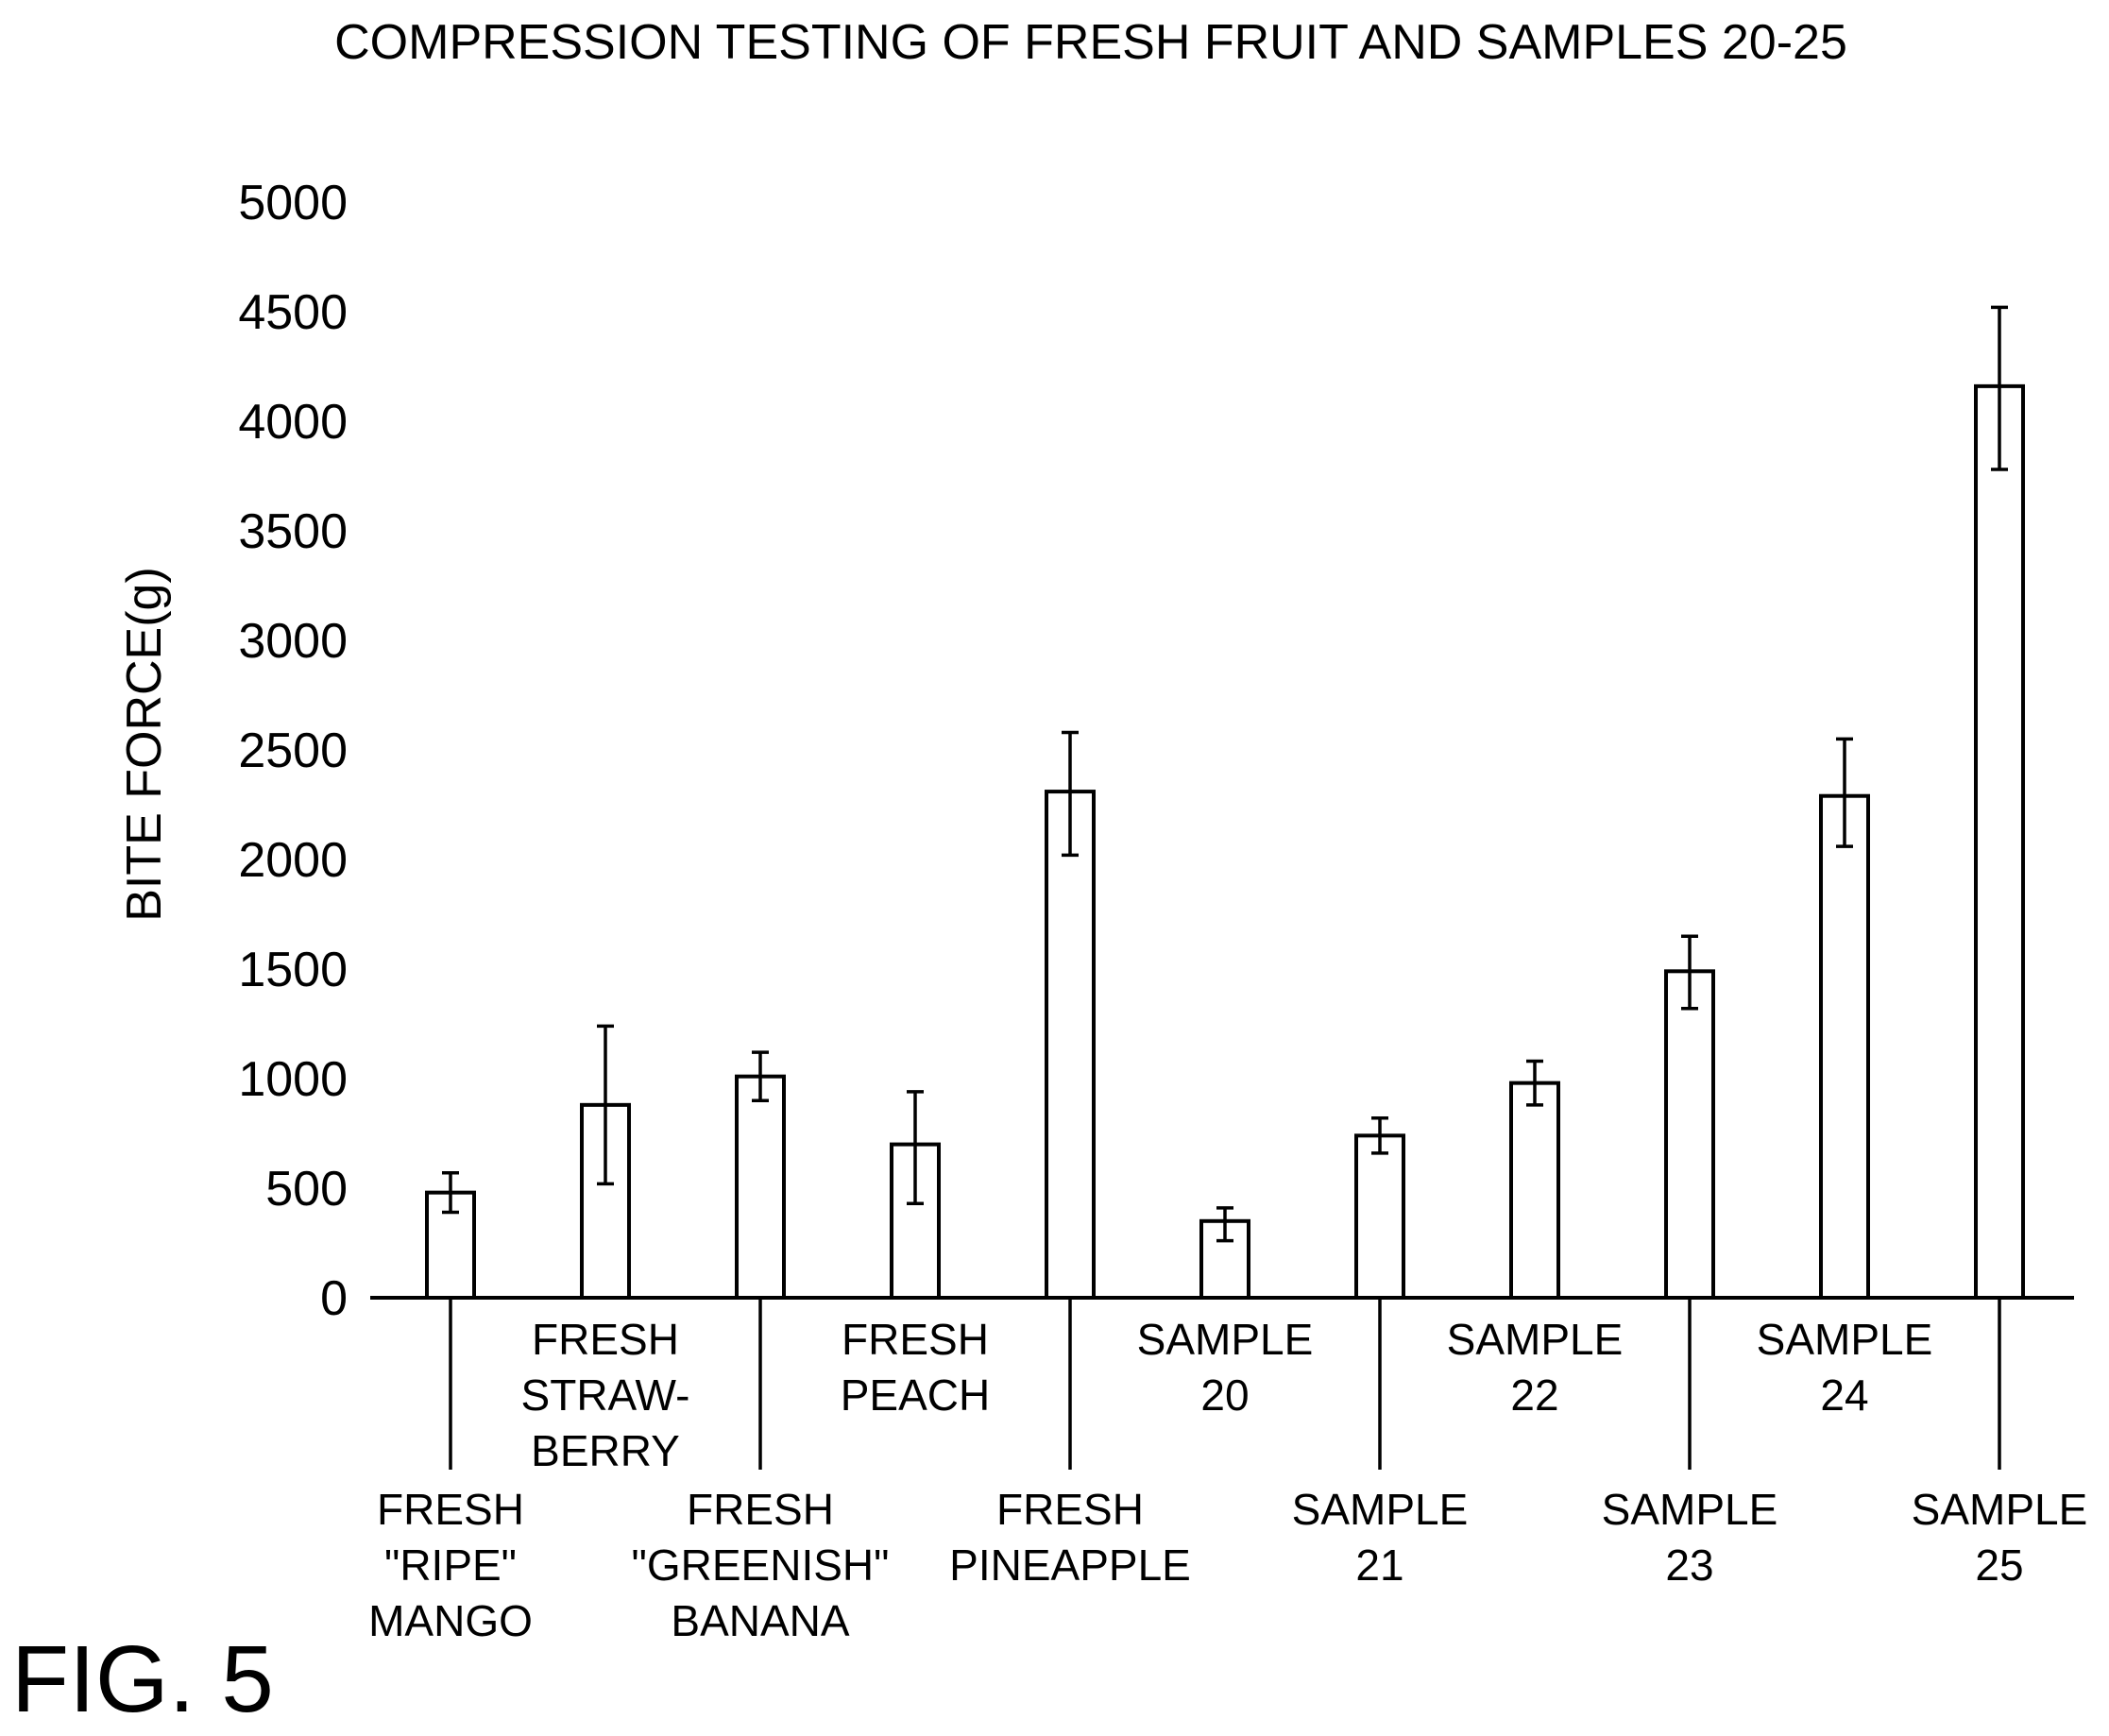 The height and width of the screenshot is (1736, 2109). What do you see at coordinates (334, 1298) in the screenshot?
I see `y-tick-label: 0` at bounding box center [334, 1298].